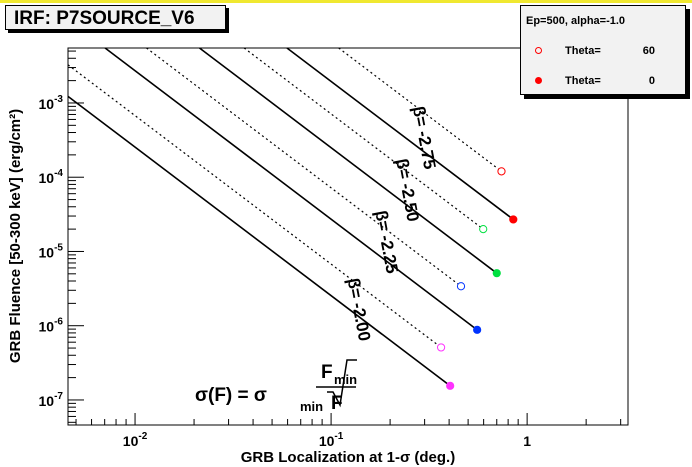 The image size is (692, 467). What do you see at coordinates (311, 406) in the screenshot?
I see `formula-sub: min` at bounding box center [311, 406].